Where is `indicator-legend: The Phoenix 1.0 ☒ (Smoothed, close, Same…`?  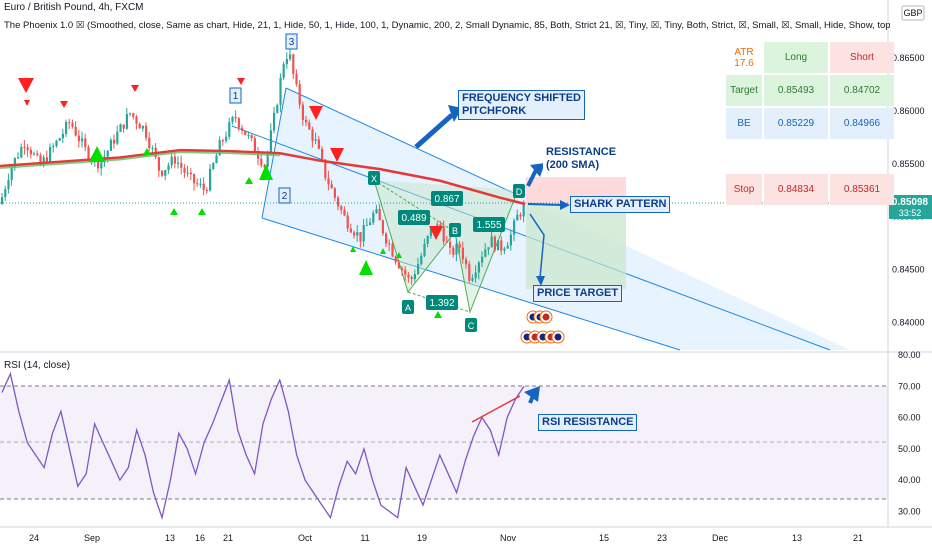 indicator-legend: The Phoenix 1.0 ☒ (Smoothed, close, Same… is located at coordinates (447, 25).